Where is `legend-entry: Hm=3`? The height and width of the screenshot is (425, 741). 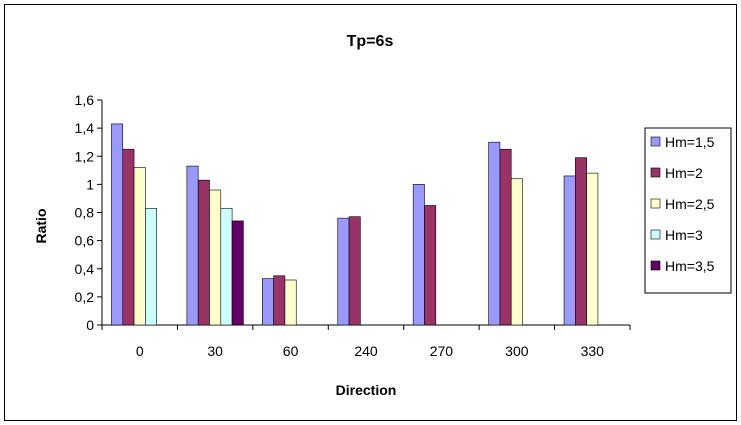
legend-entry: Hm=3 is located at coordinates (684, 235).